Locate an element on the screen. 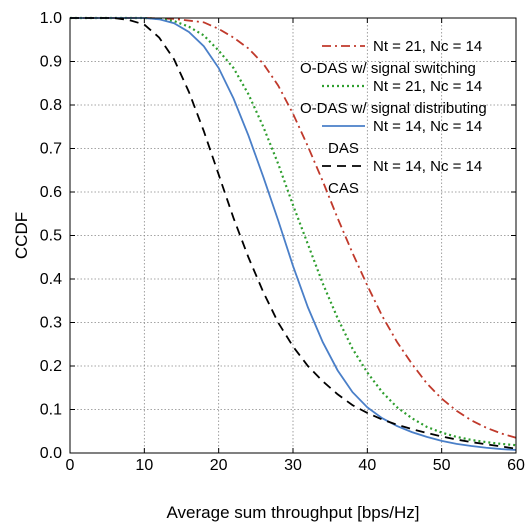 This screenshot has height=523, width=531. x-tick-label: 0 is located at coordinates (70, 465).